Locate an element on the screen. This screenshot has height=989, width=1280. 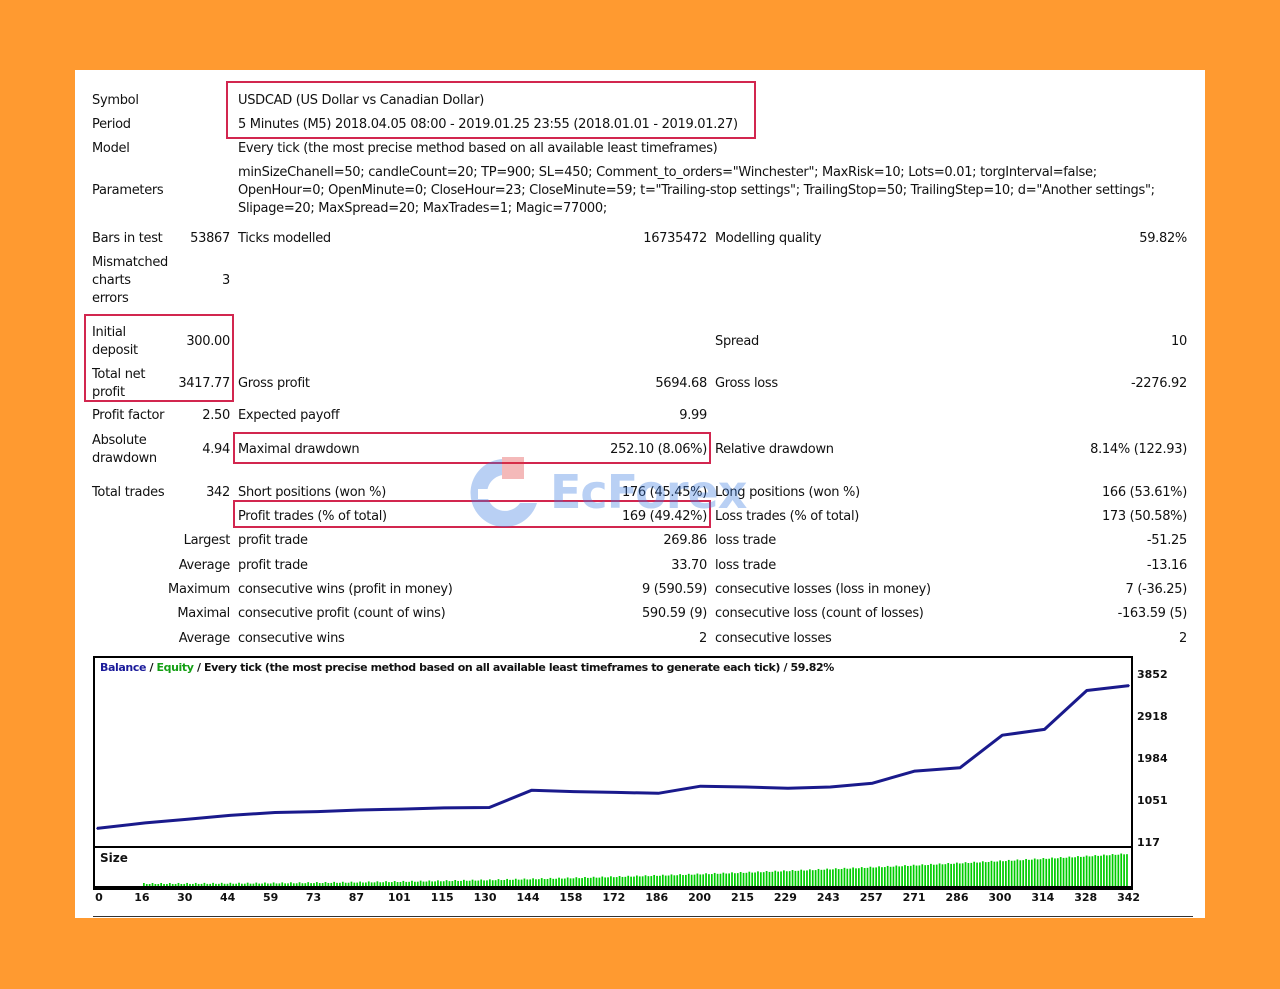
x-label: 44 is located at coordinates (228, 897).